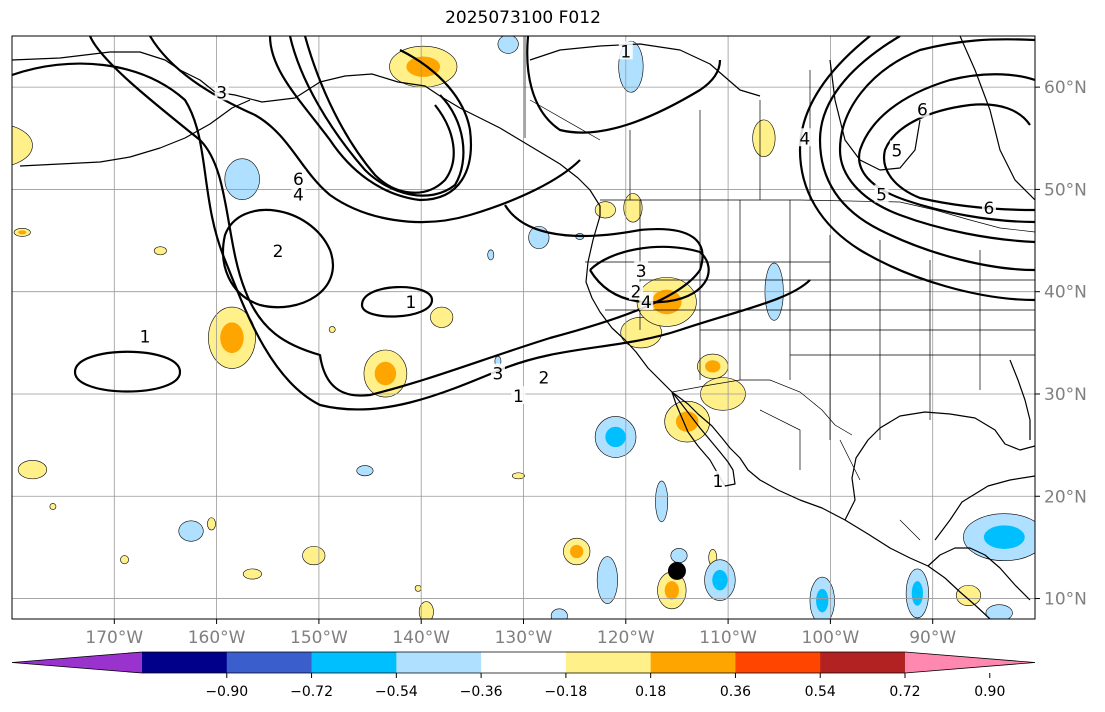 The width and height of the screenshot is (1105, 712). What do you see at coordinates (650, 692) in the screenshot?
I see `colorbar-tick-label: 0.18` at bounding box center [650, 692].